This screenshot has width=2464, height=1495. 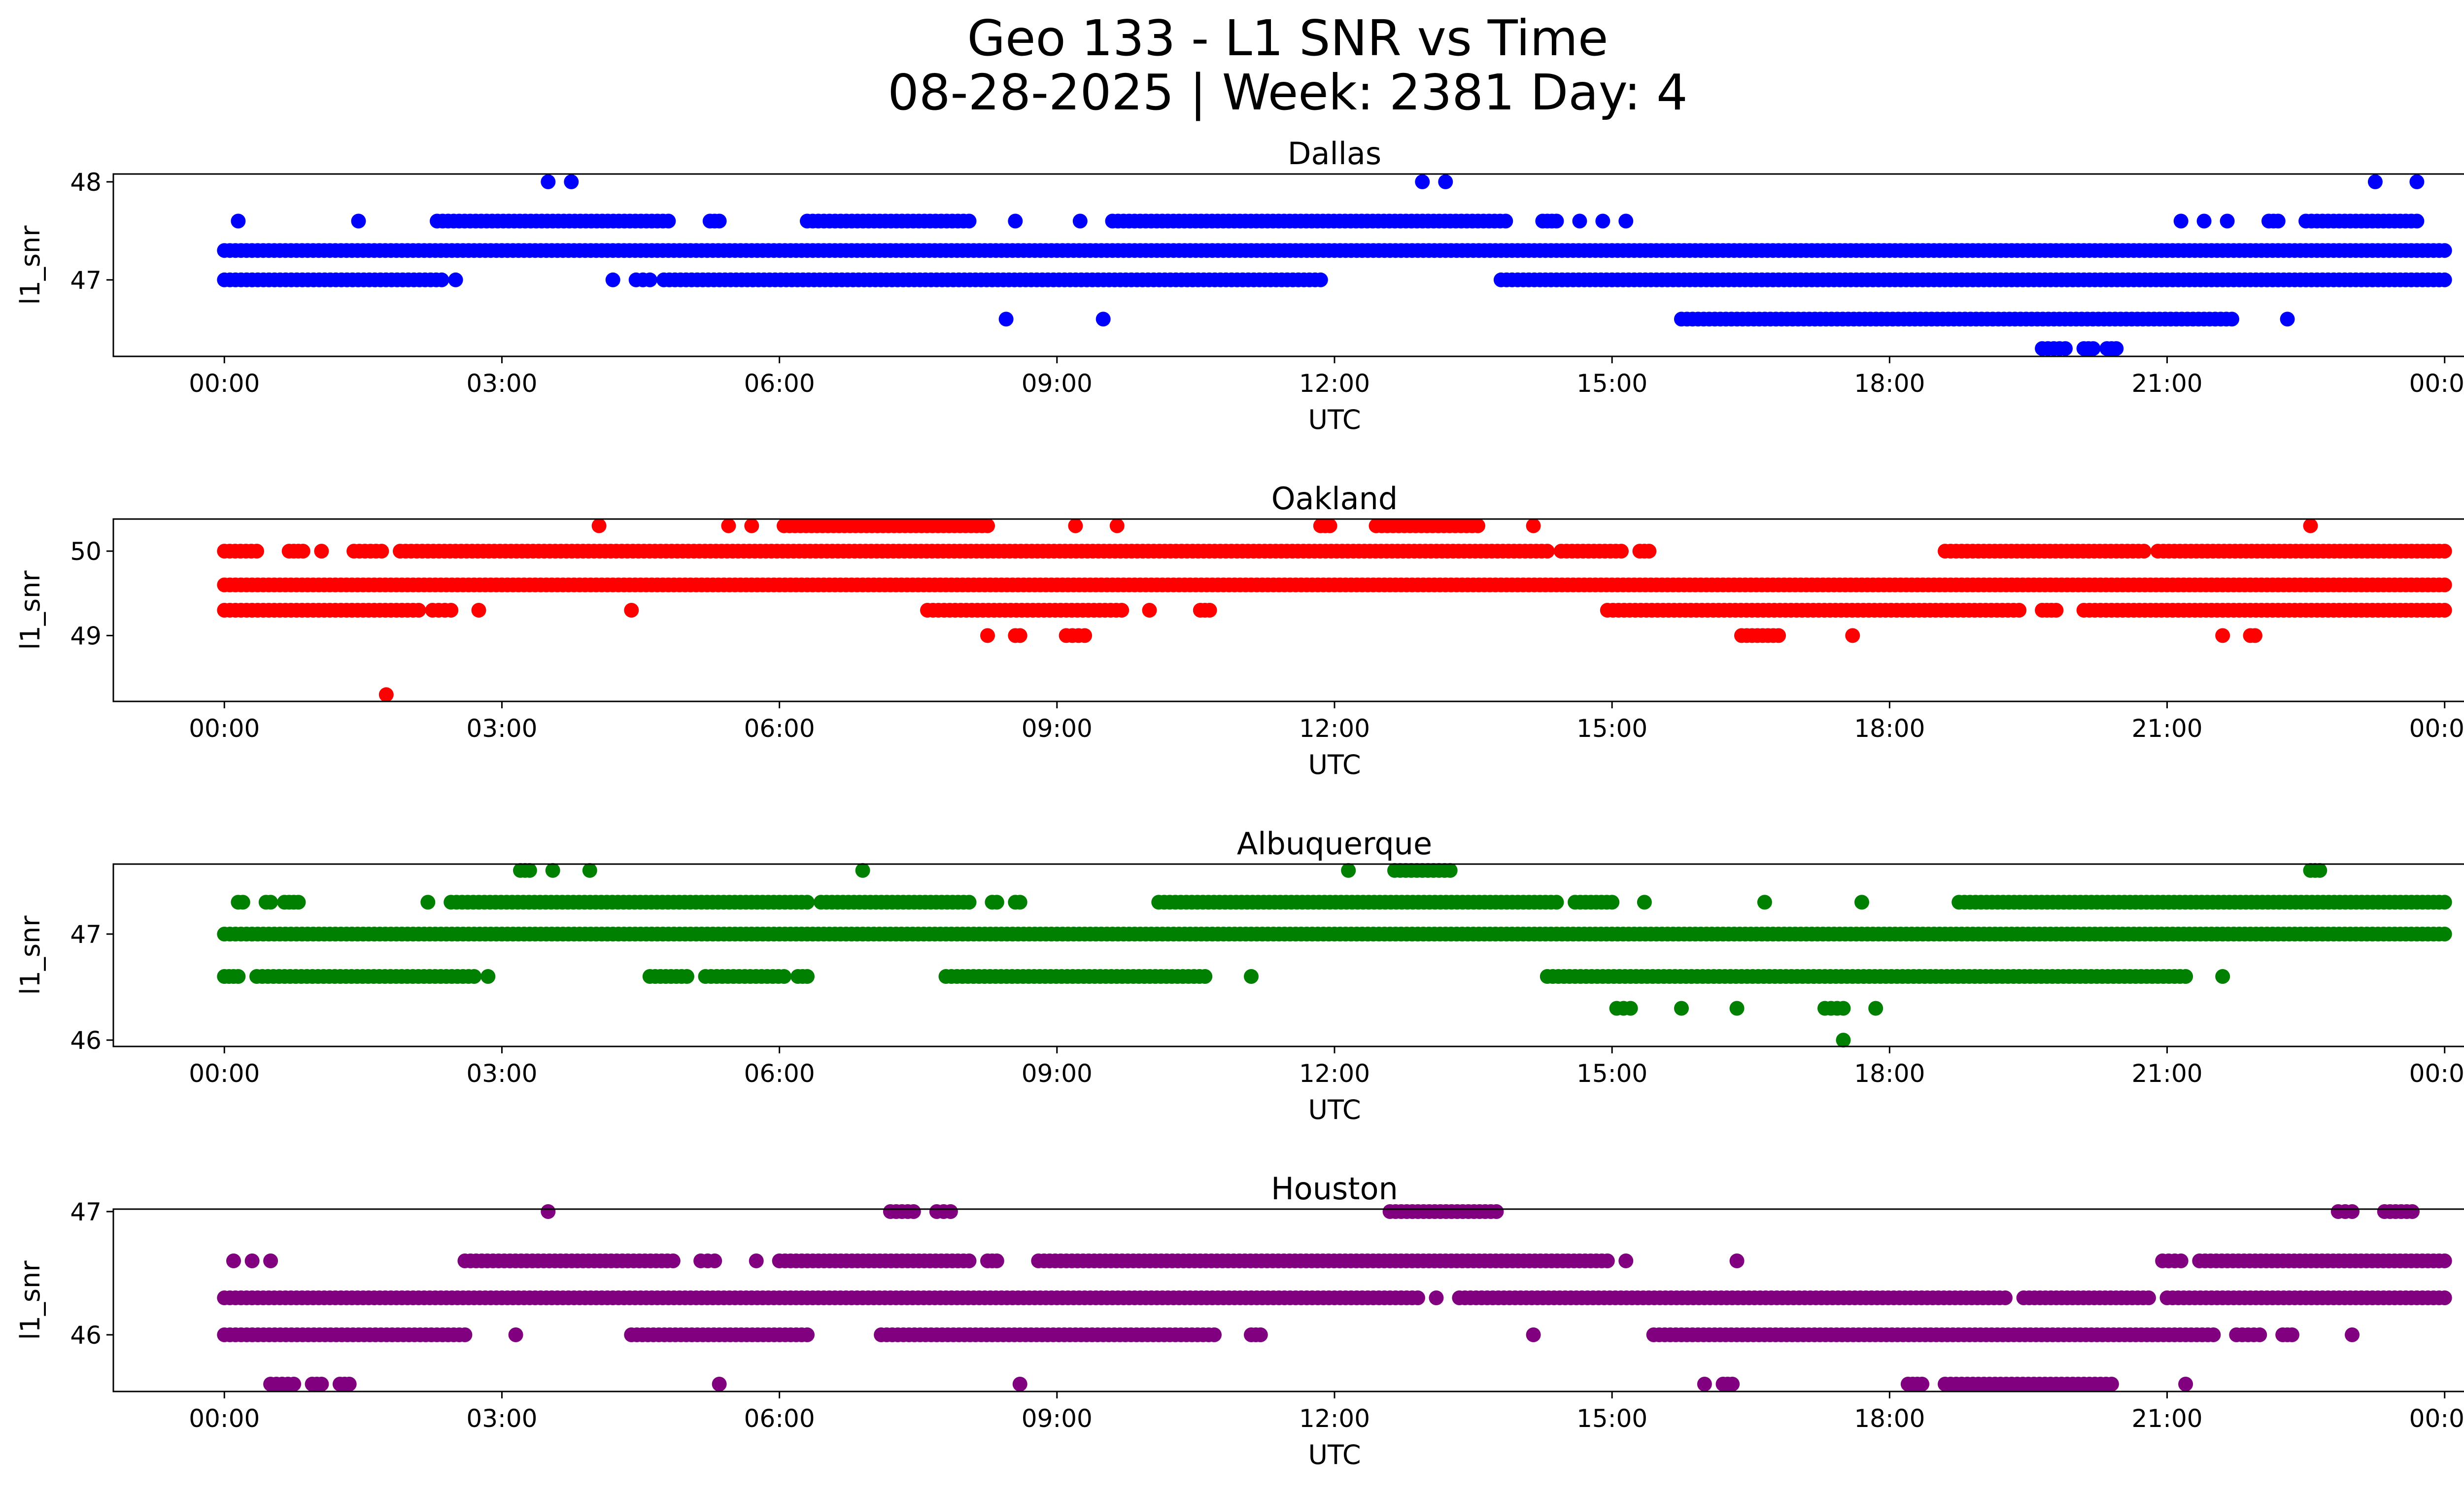 I want to click on subplot-title-albuquerque: Albuquerque, so click(x=1334, y=844).